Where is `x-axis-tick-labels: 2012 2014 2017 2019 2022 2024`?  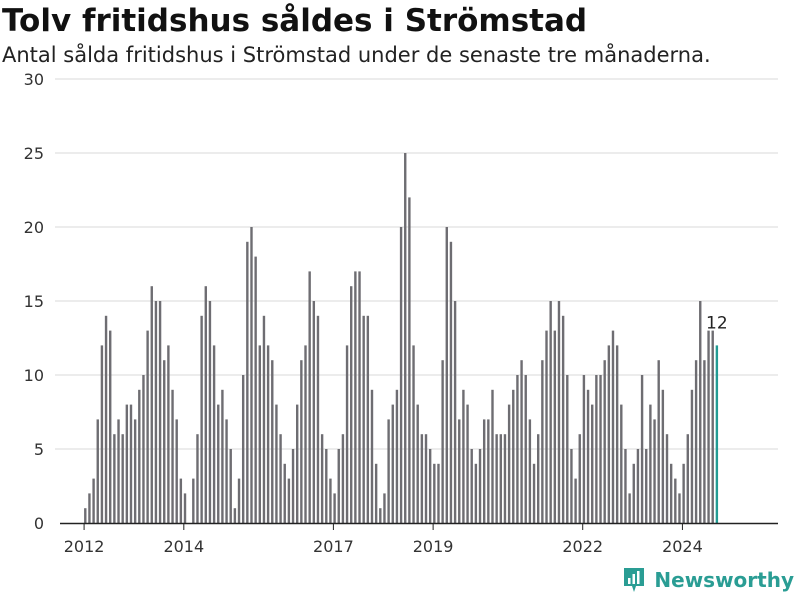
x-axis-tick-labels: 2012 2014 2017 2019 2022 2024 is located at coordinates (383, 539).